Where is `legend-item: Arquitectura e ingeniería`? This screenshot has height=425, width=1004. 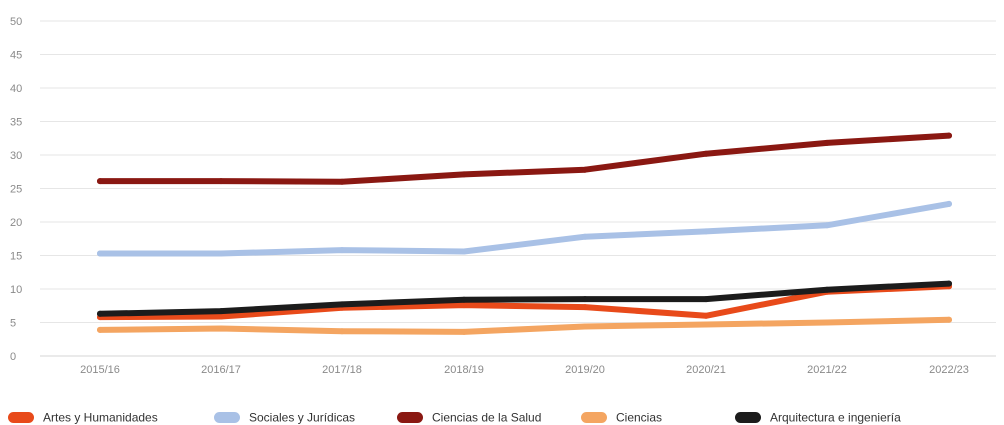 legend-item: Arquitectura e ingeniería is located at coordinates (818, 418).